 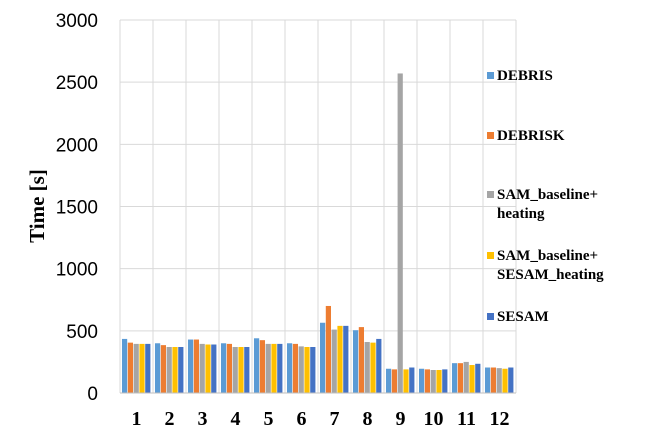 I want to click on legend-label-line: SESAM, so click(x=523, y=317).